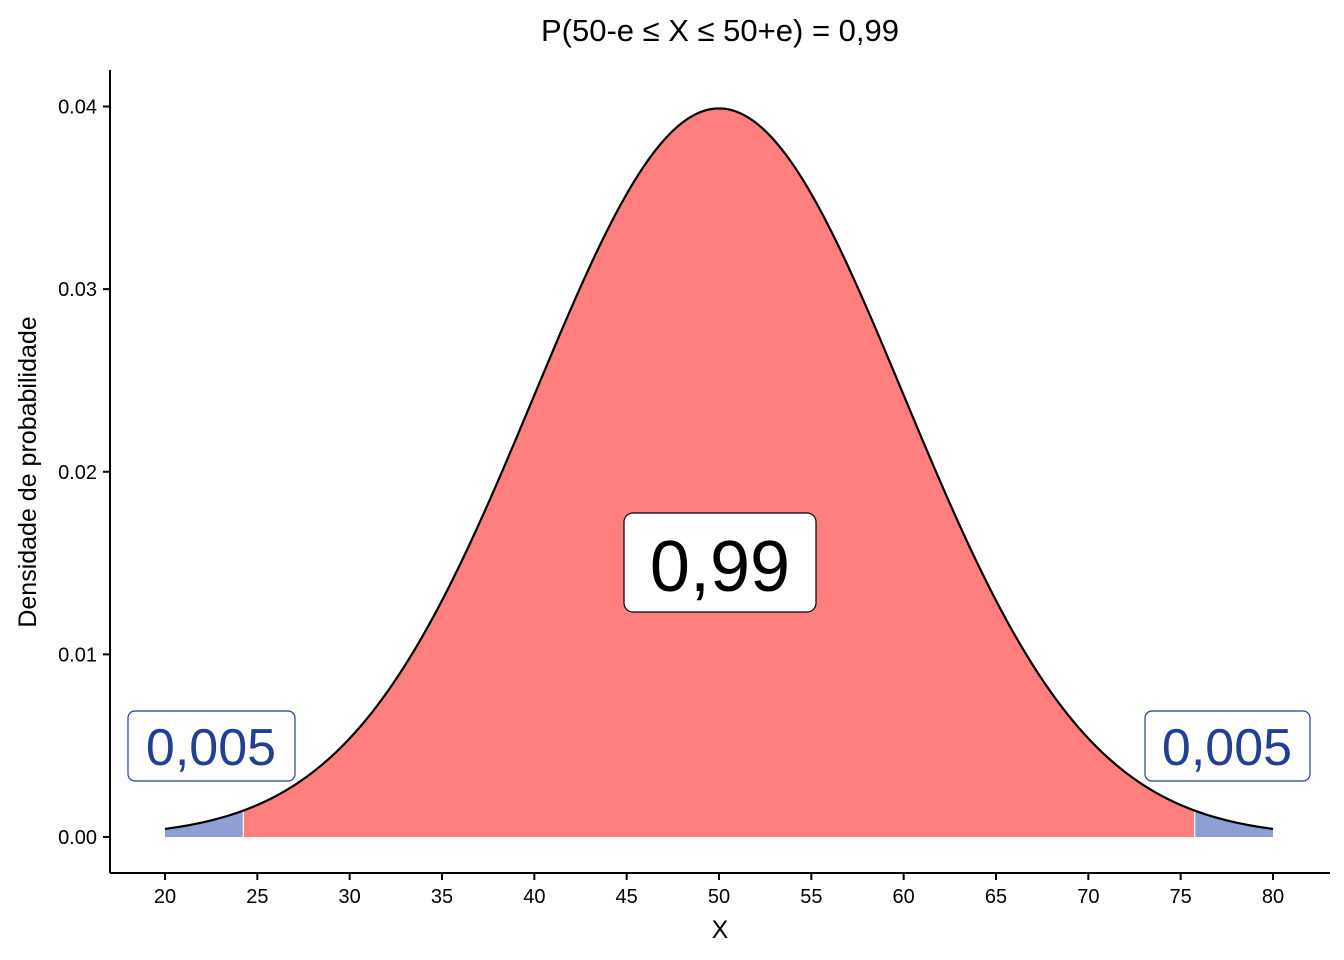 The width and height of the screenshot is (1344, 960). What do you see at coordinates (1273, 897) in the screenshot?
I see `x-tick-label: 80` at bounding box center [1273, 897].